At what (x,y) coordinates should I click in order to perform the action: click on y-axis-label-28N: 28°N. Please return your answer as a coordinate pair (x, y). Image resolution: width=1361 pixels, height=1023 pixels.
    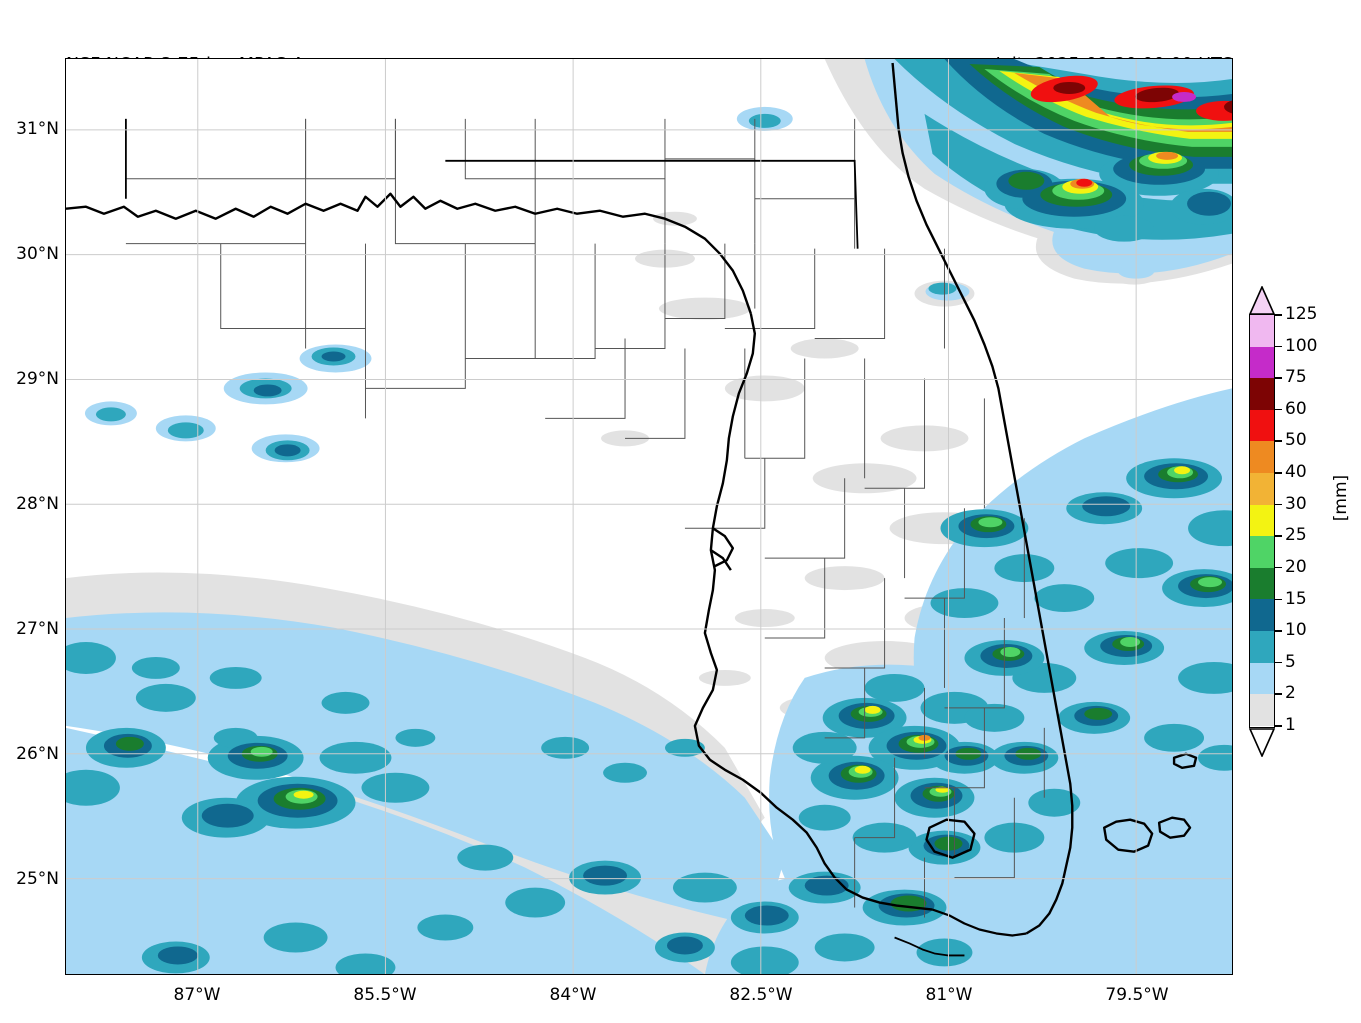
    Looking at the image, I should click on (37, 504).